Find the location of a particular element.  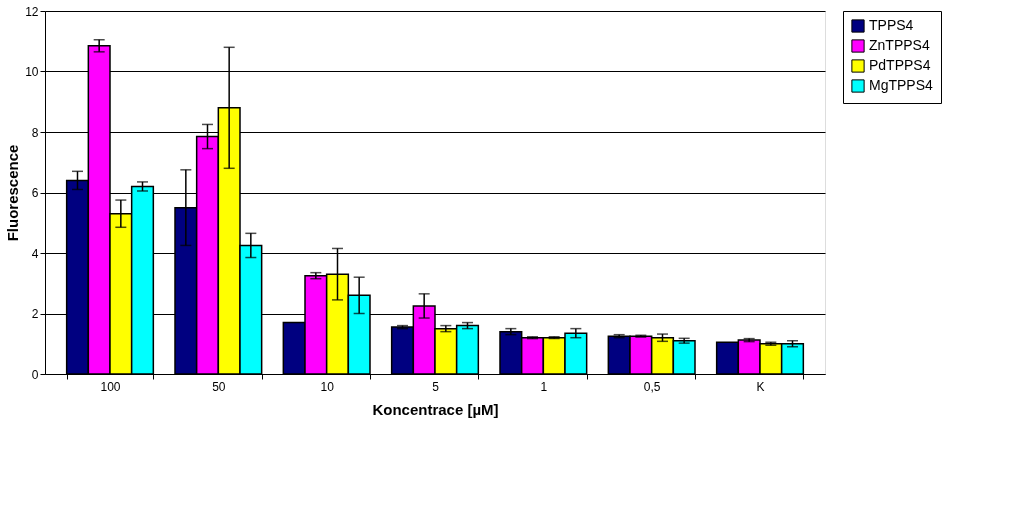

y-tick-label: 6 is located at coordinates (35, 193).